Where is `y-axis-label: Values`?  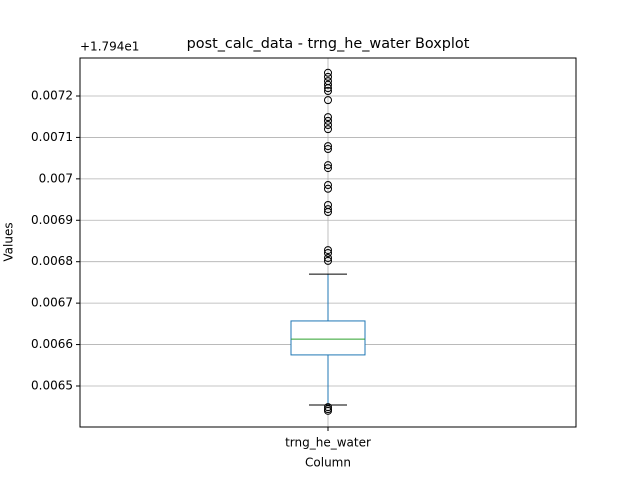 y-axis-label: Values is located at coordinates (9, 241).